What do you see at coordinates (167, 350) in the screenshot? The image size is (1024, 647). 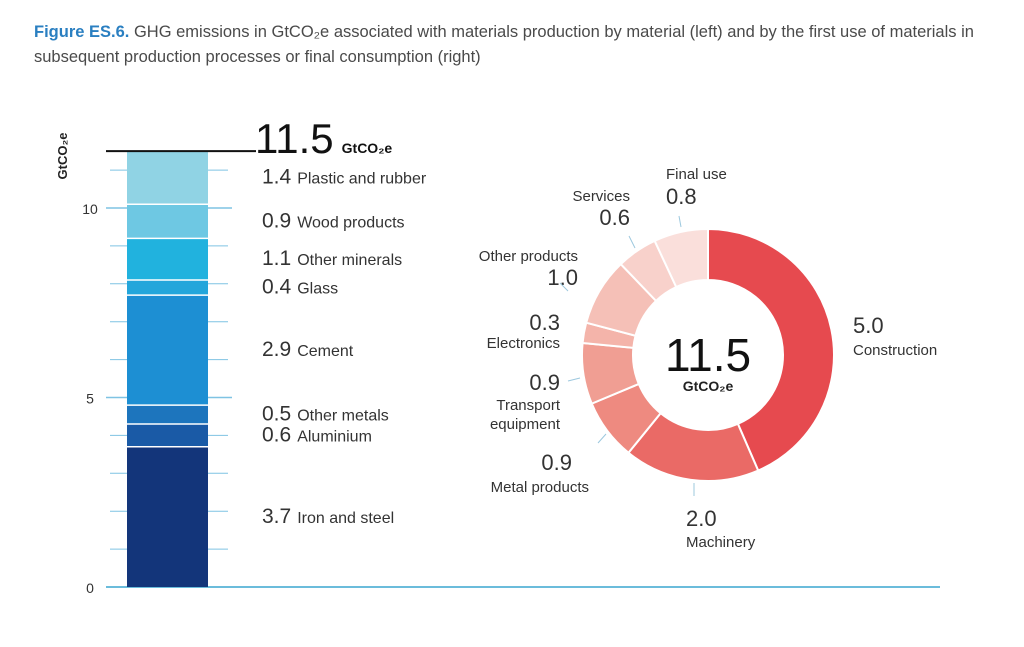 I see `bar-segment-cement` at bounding box center [167, 350].